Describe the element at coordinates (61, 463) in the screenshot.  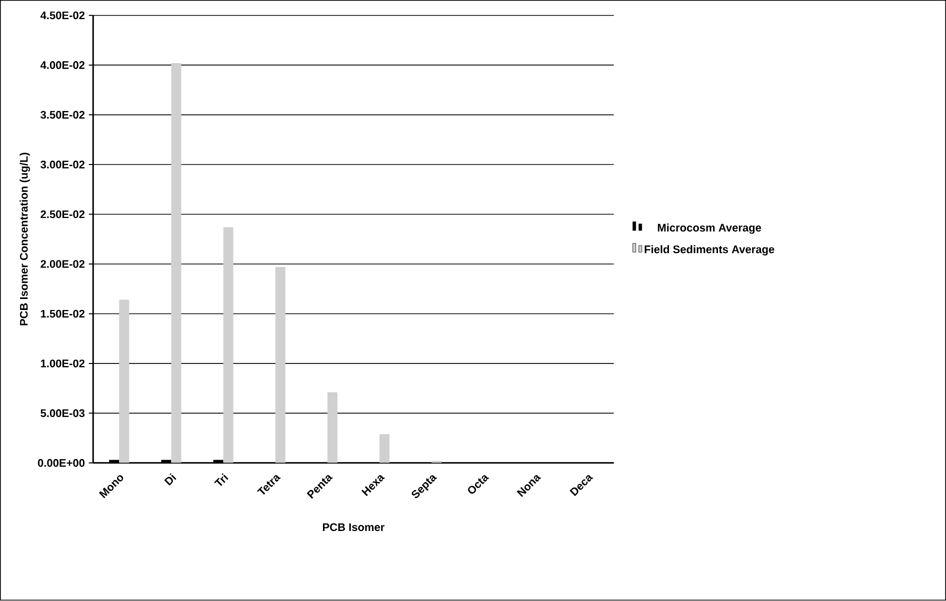
I see `y-tick-label: 0.00E+00` at that location.